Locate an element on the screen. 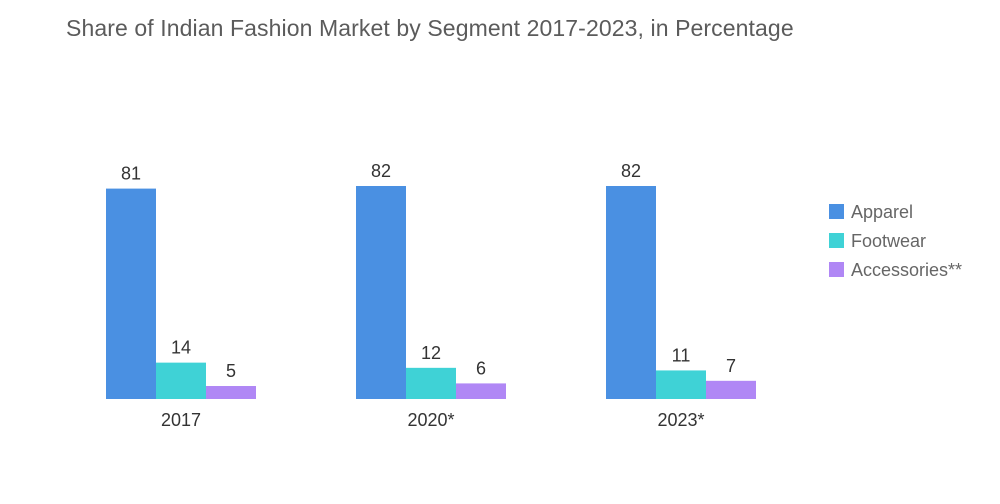 This screenshot has height=504, width=1000. data-label-footwear-2023: 11 is located at coordinates (681, 355).